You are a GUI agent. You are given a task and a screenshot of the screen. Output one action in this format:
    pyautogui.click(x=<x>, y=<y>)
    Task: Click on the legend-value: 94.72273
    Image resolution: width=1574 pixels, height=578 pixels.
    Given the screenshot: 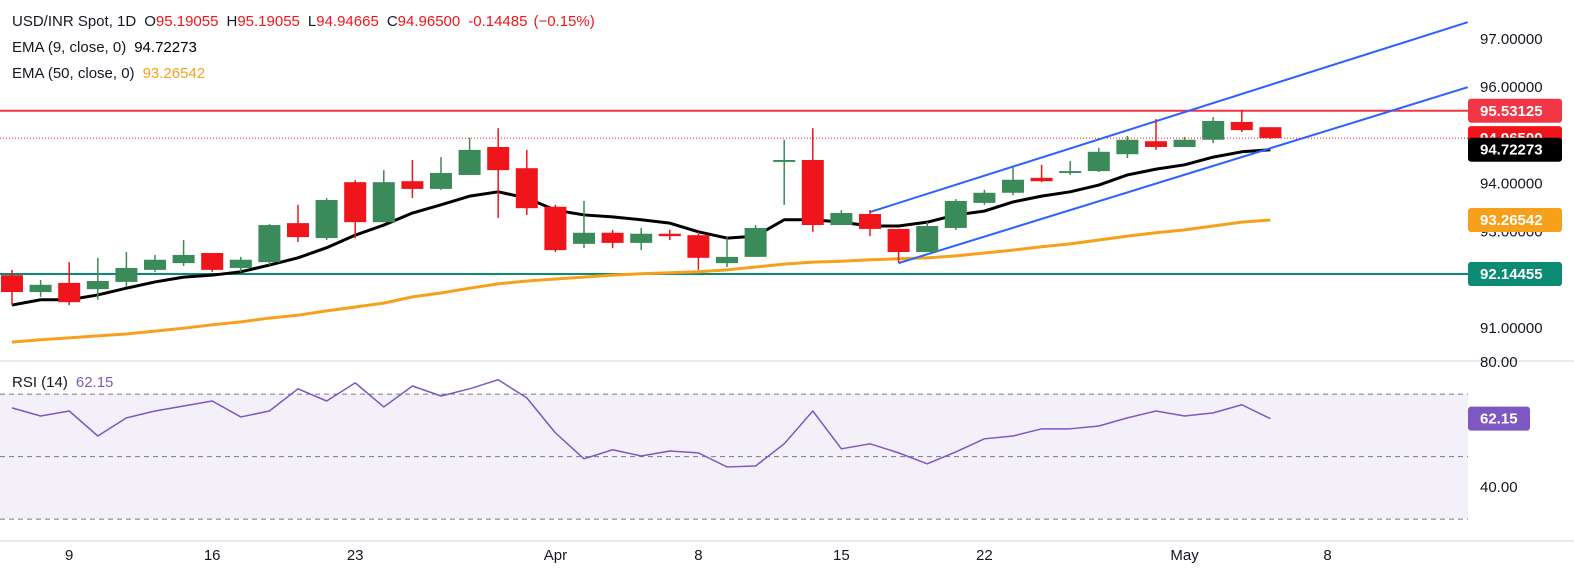 What is the action you would take?
    pyautogui.click(x=165, y=47)
    